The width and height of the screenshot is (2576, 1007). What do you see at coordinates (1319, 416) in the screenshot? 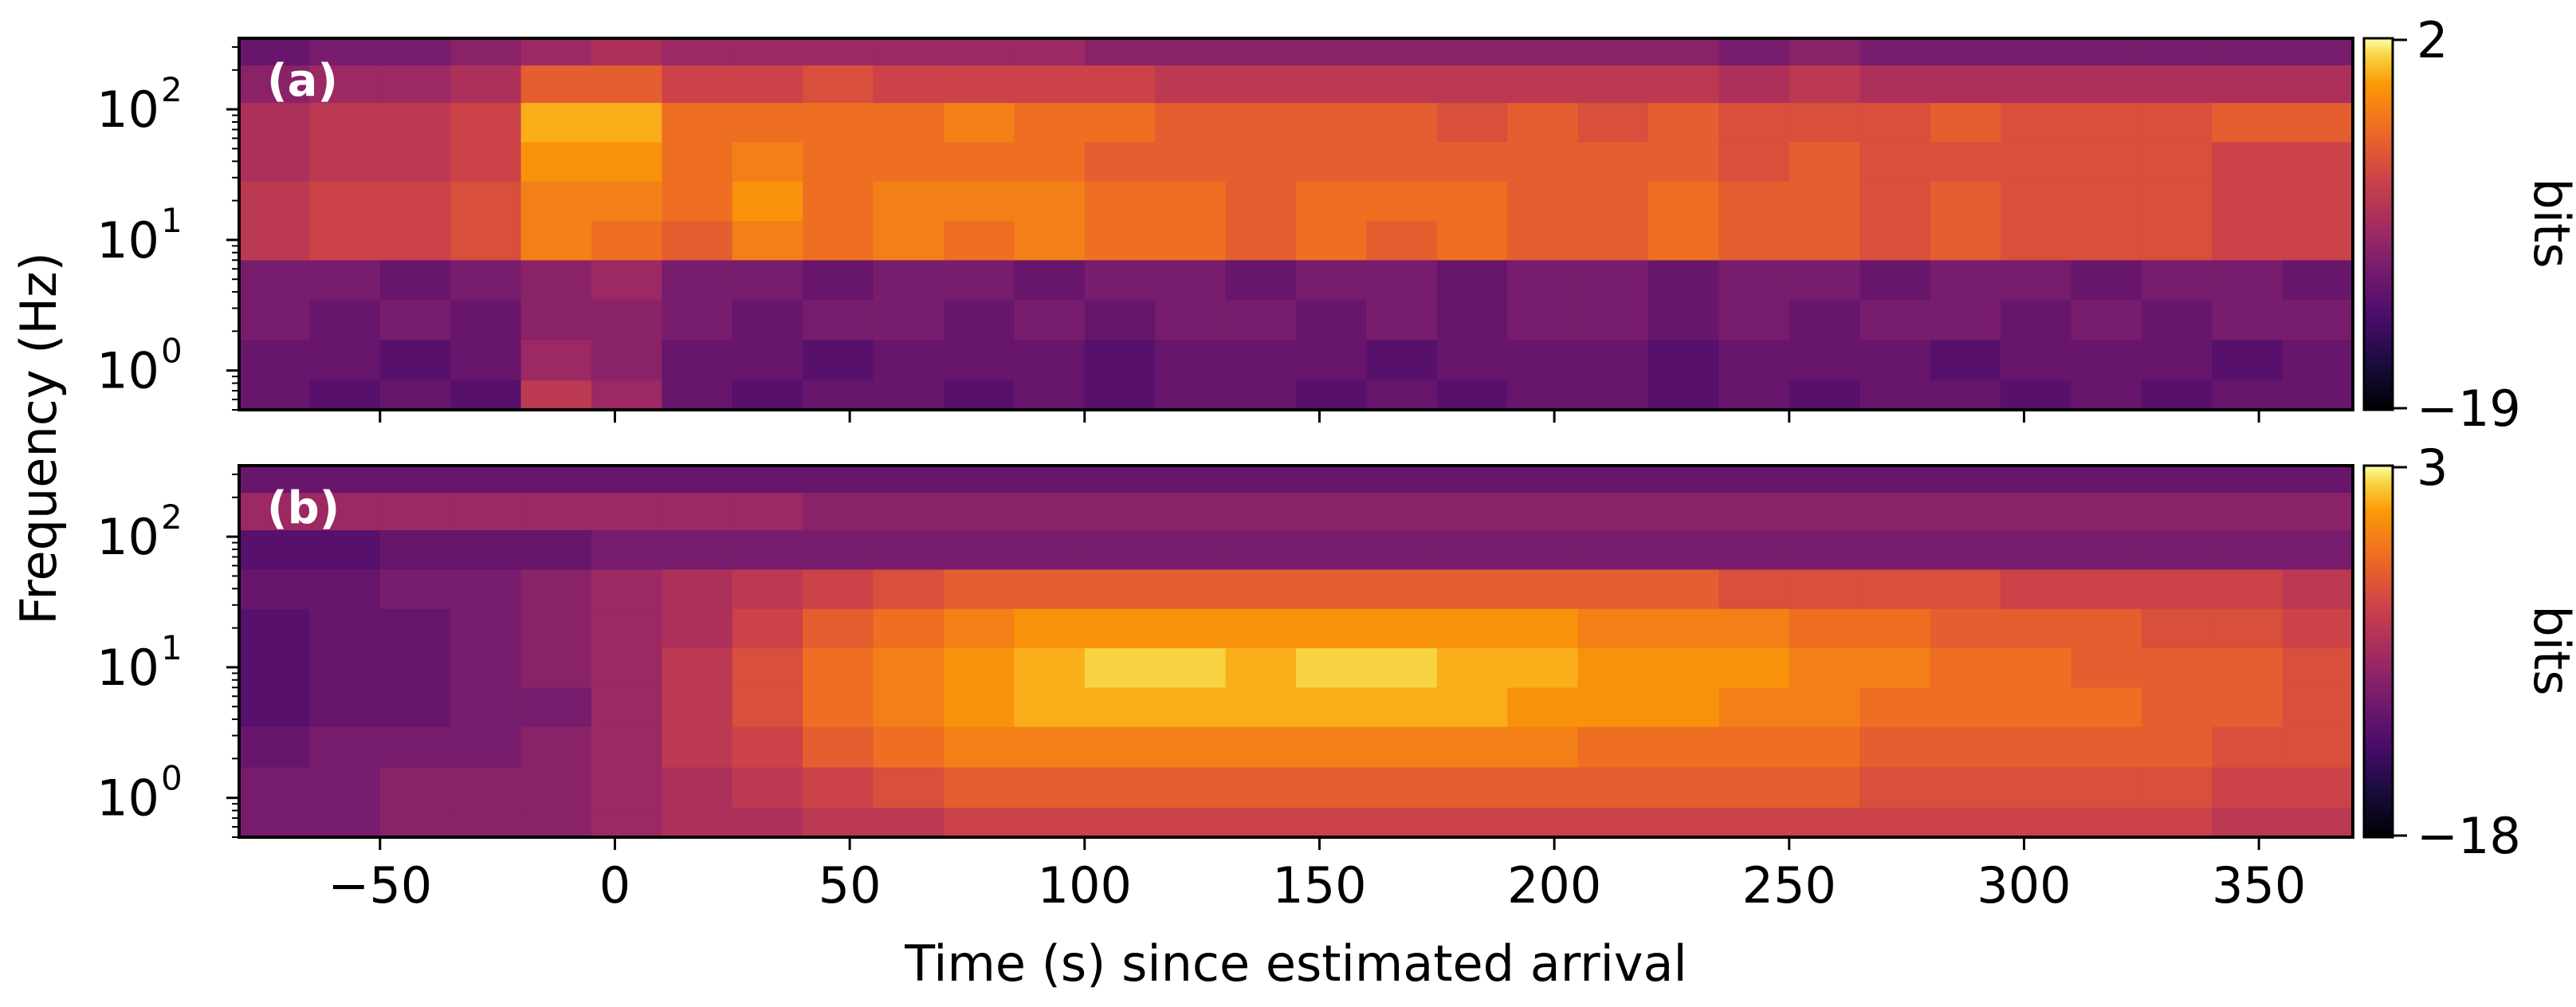
I see `x-ticks-a` at bounding box center [1319, 416].